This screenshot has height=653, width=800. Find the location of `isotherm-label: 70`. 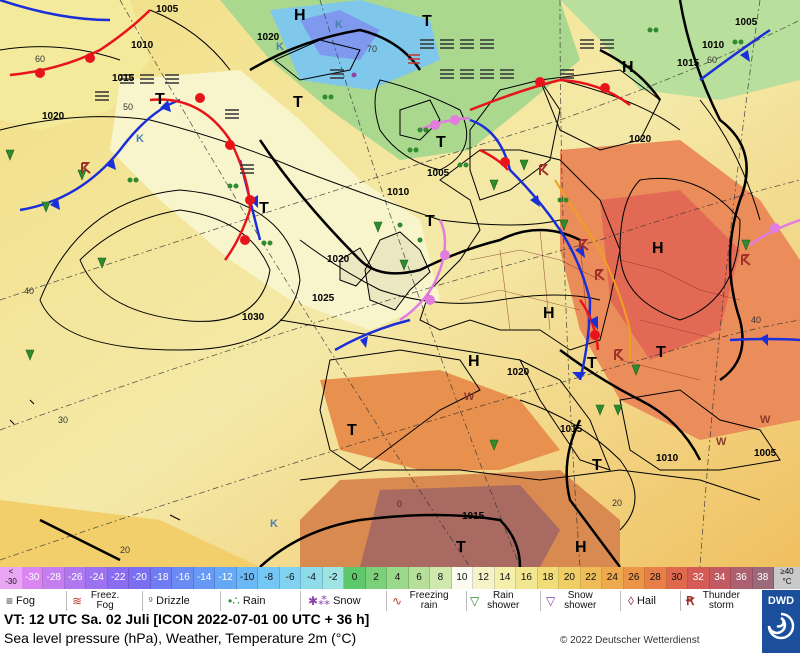

isotherm-label: 70 is located at coordinates (372, 49).